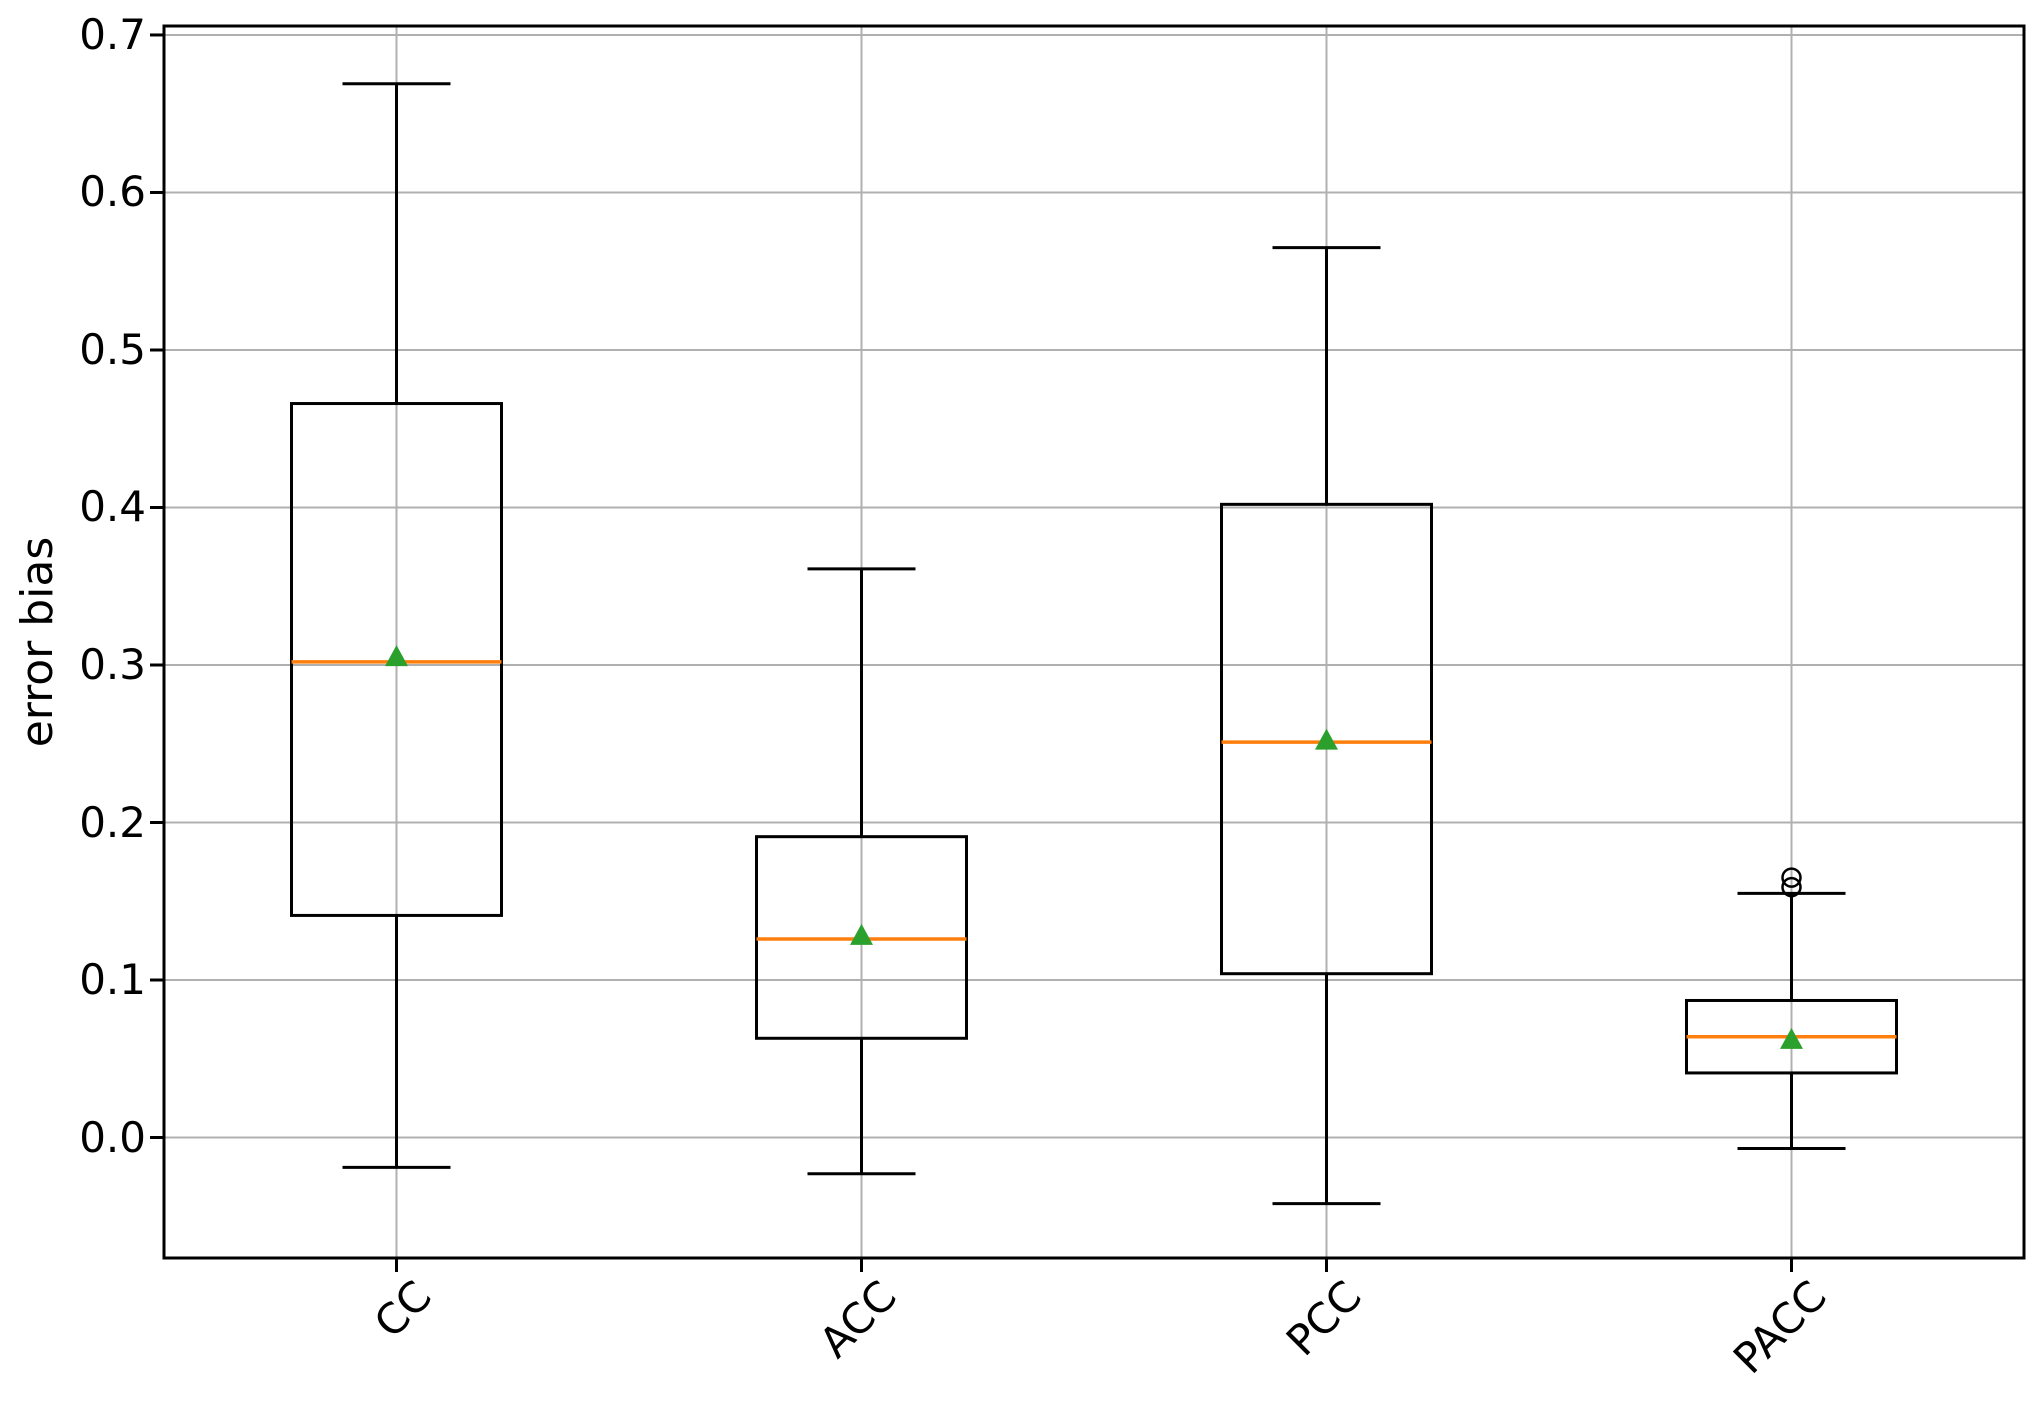 The height and width of the screenshot is (1411, 2044). I want to click on y-tick-label: 0.5, so click(112, 349).